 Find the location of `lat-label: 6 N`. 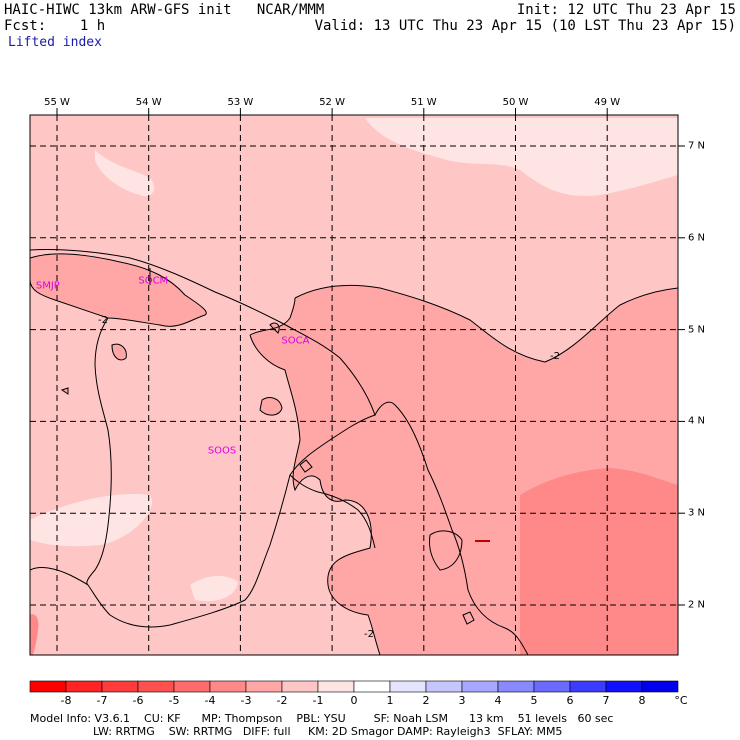

lat-label: 6 N is located at coordinates (697, 238).